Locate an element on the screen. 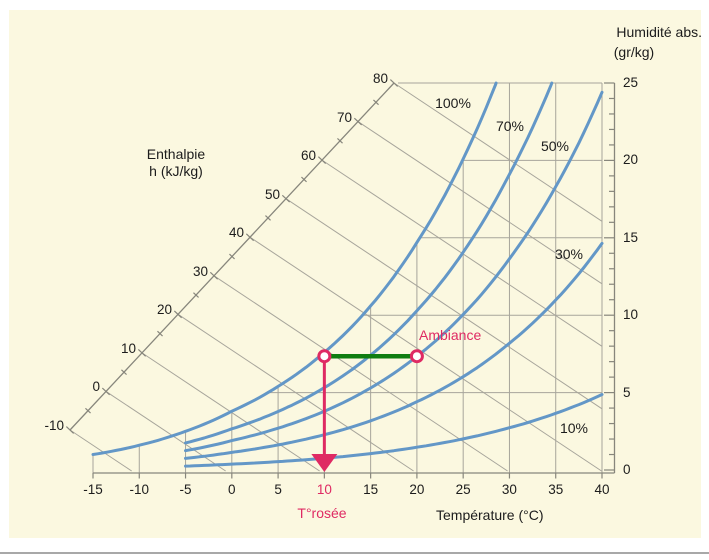 The height and width of the screenshot is (560, 709). x-tick-label: -10 is located at coordinates (139, 489).